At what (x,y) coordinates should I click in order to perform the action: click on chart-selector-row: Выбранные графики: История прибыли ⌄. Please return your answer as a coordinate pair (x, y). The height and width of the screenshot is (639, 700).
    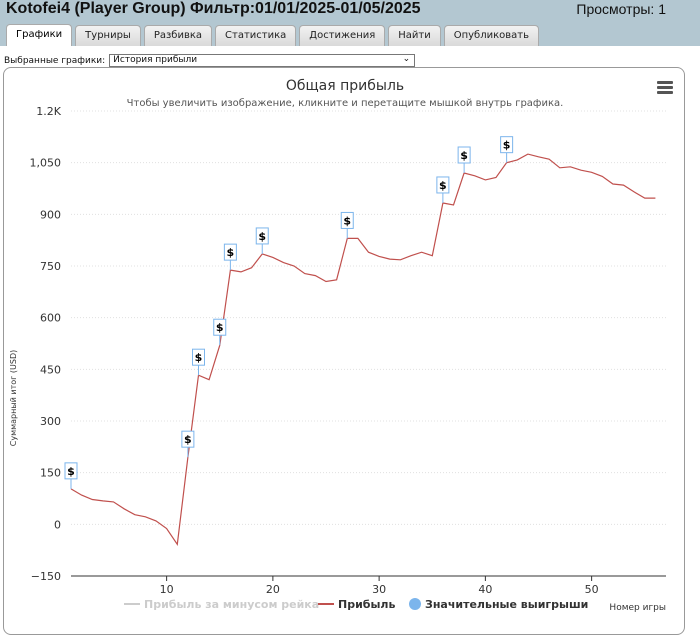
    Looking at the image, I should click on (210, 60).